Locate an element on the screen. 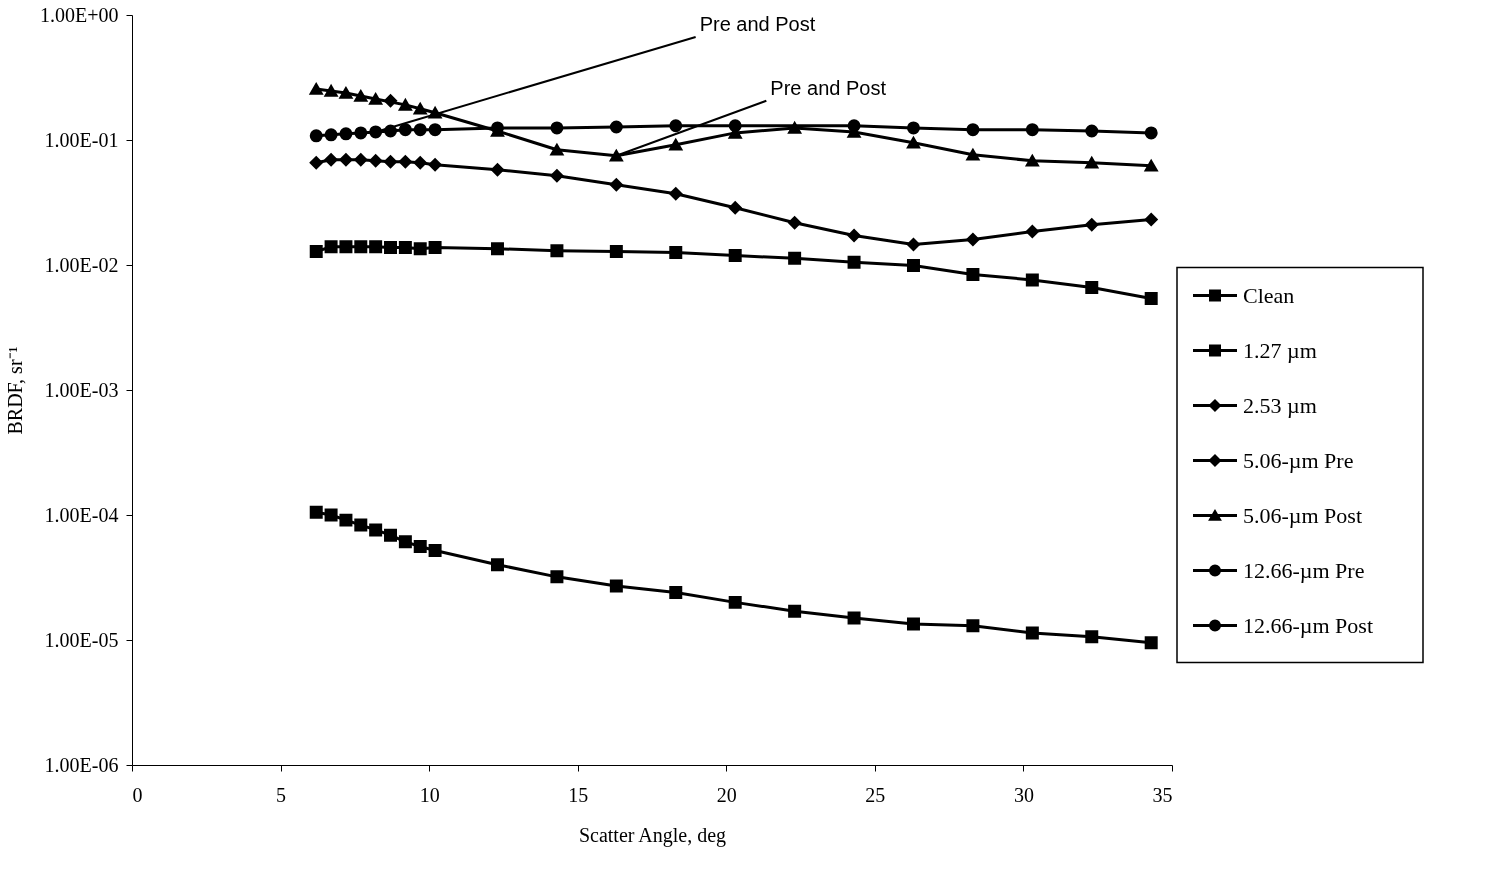 Image resolution: width=1511 pixels, height=880 pixels. x-tick-label: 35 is located at coordinates (1162, 794).